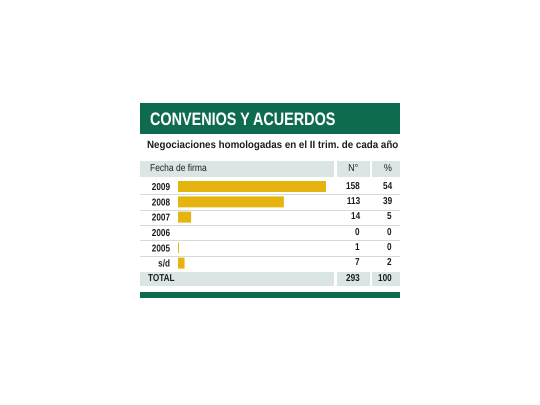 Image resolution: width=540 pixels, height=405 pixels. What do you see at coordinates (161, 217) in the screenshot?
I see `y-tick-label: 2007` at bounding box center [161, 217].